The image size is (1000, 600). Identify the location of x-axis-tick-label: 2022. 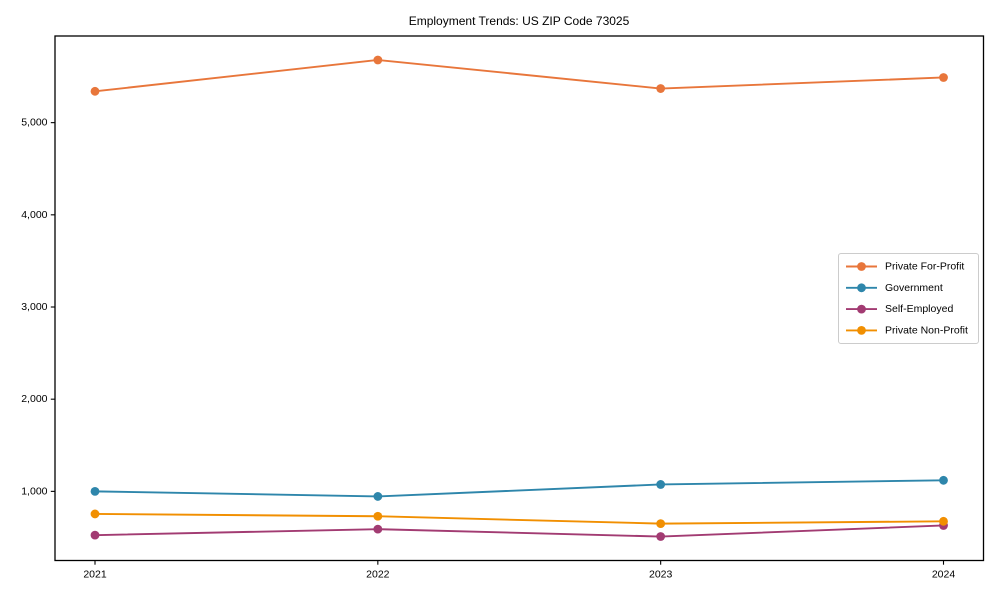
(378, 575).